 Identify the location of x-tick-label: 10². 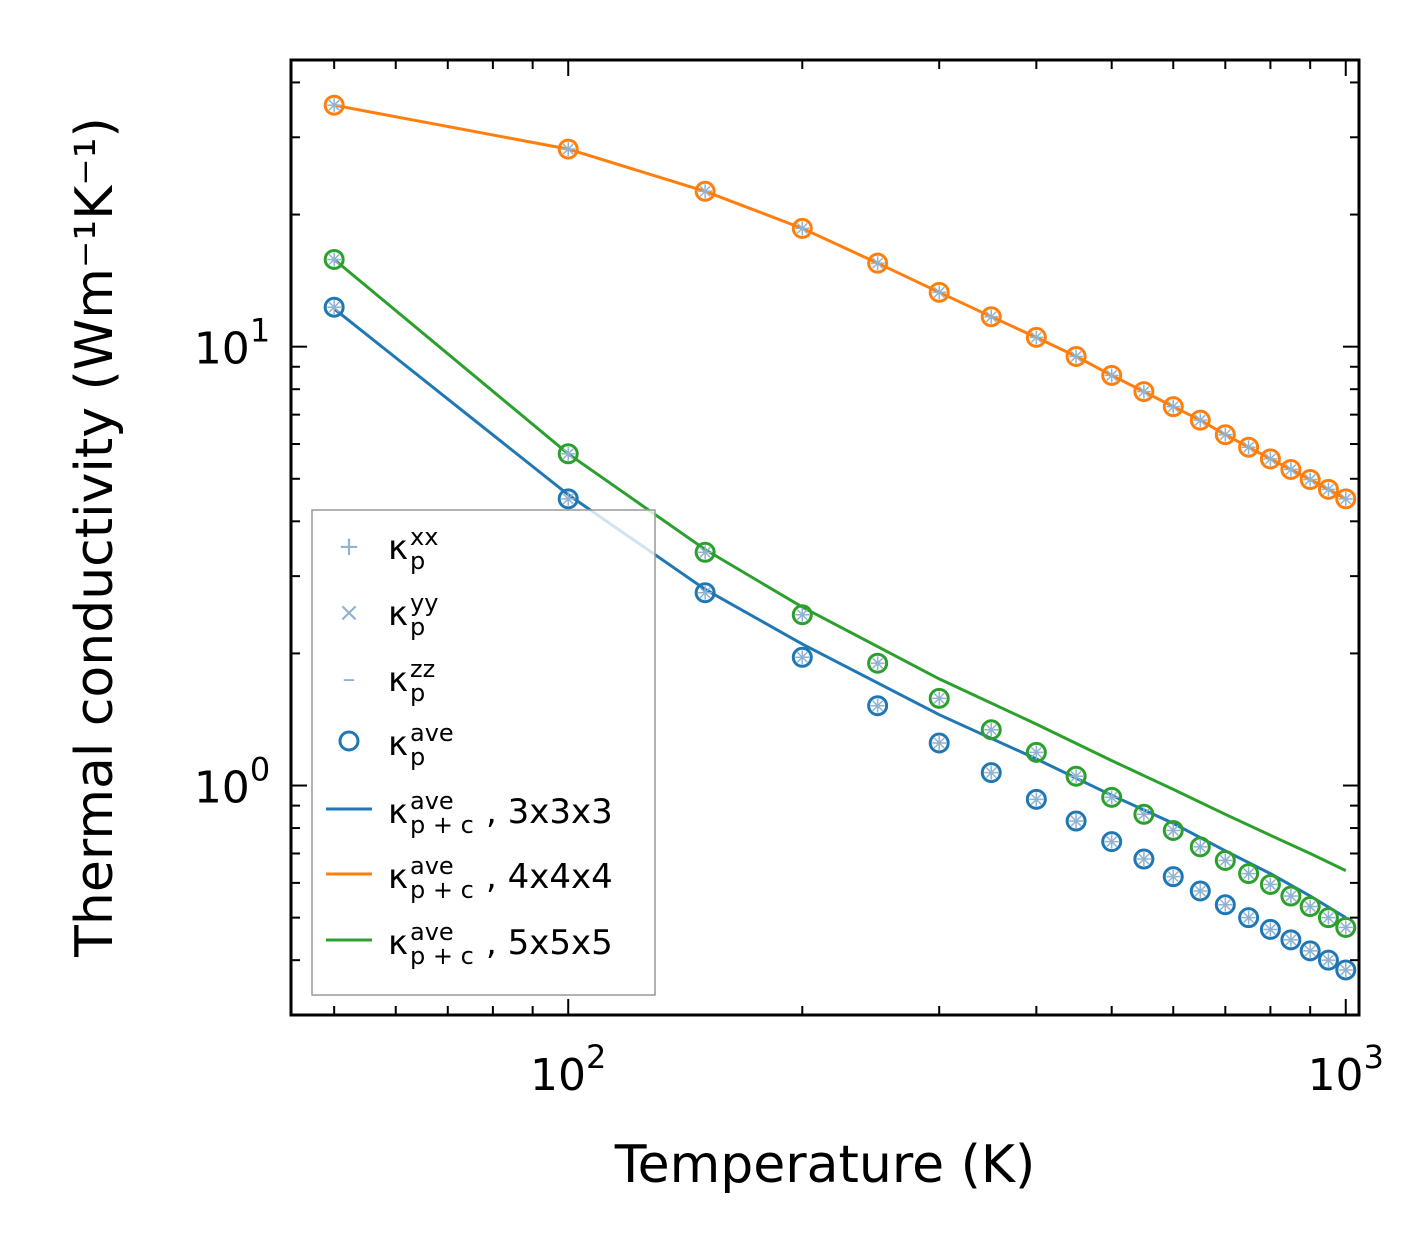
(568, 1069).